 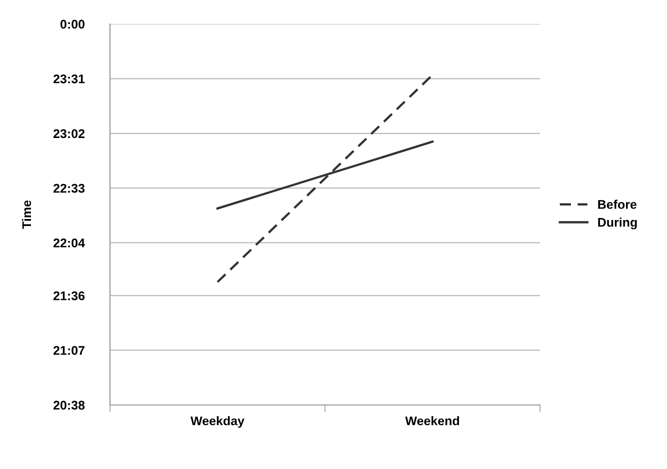 What do you see at coordinates (617, 224) in the screenshot?
I see `legend-label: During` at bounding box center [617, 224].